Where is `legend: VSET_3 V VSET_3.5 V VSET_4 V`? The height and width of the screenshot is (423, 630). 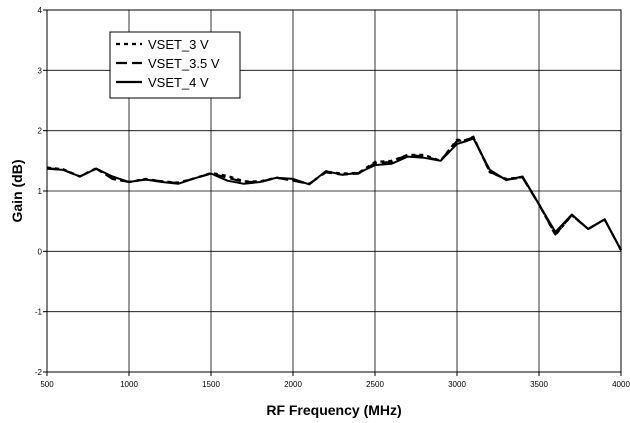
legend: VSET_3 V VSET_3.5 V VSET_4 V is located at coordinates (175, 65).